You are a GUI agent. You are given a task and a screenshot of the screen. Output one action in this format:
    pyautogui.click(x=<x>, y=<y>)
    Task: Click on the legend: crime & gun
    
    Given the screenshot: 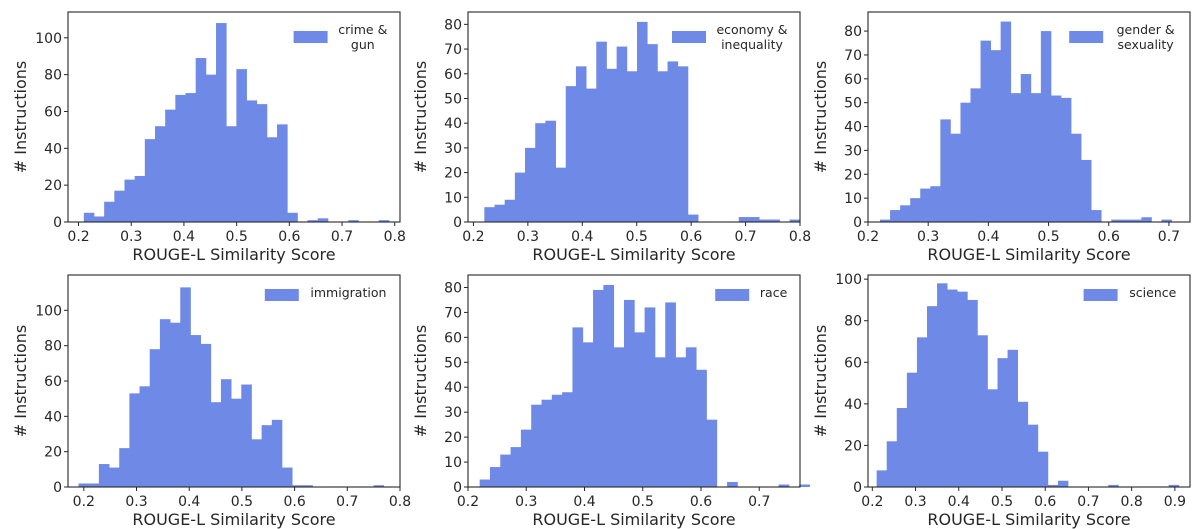 What is the action you would take?
    pyautogui.click(x=340, y=37)
    